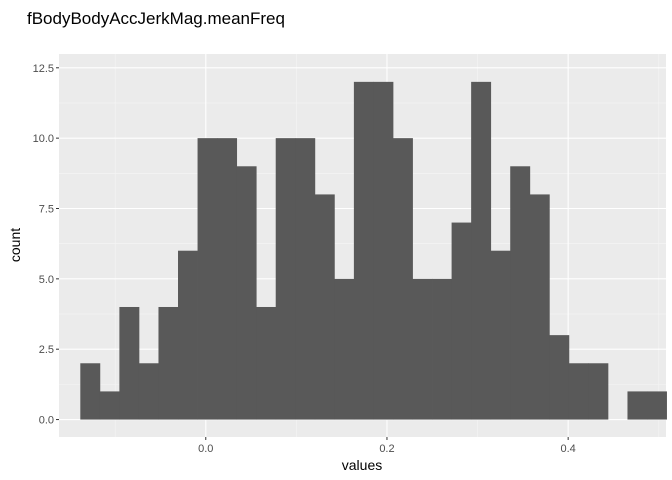 Image resolution: width=672 pixels, height=480 pixels. I want to click on y-tick-label: 5.0, so click(46, 280).